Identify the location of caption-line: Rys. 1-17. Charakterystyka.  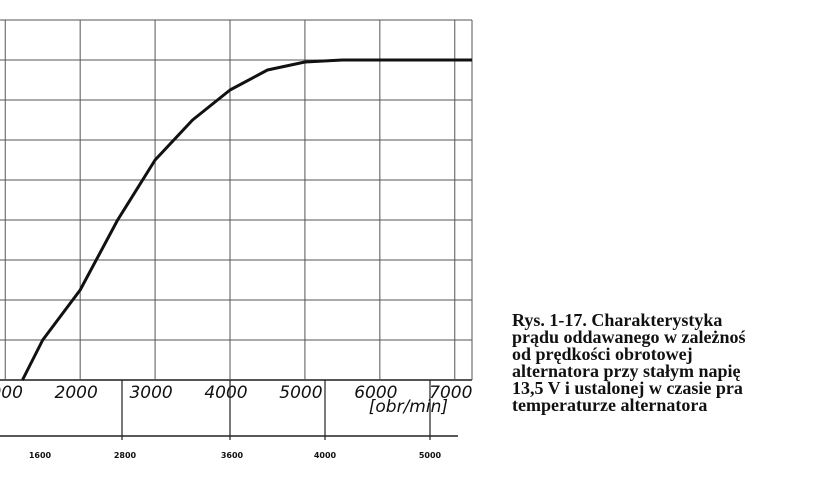
(617, 320).